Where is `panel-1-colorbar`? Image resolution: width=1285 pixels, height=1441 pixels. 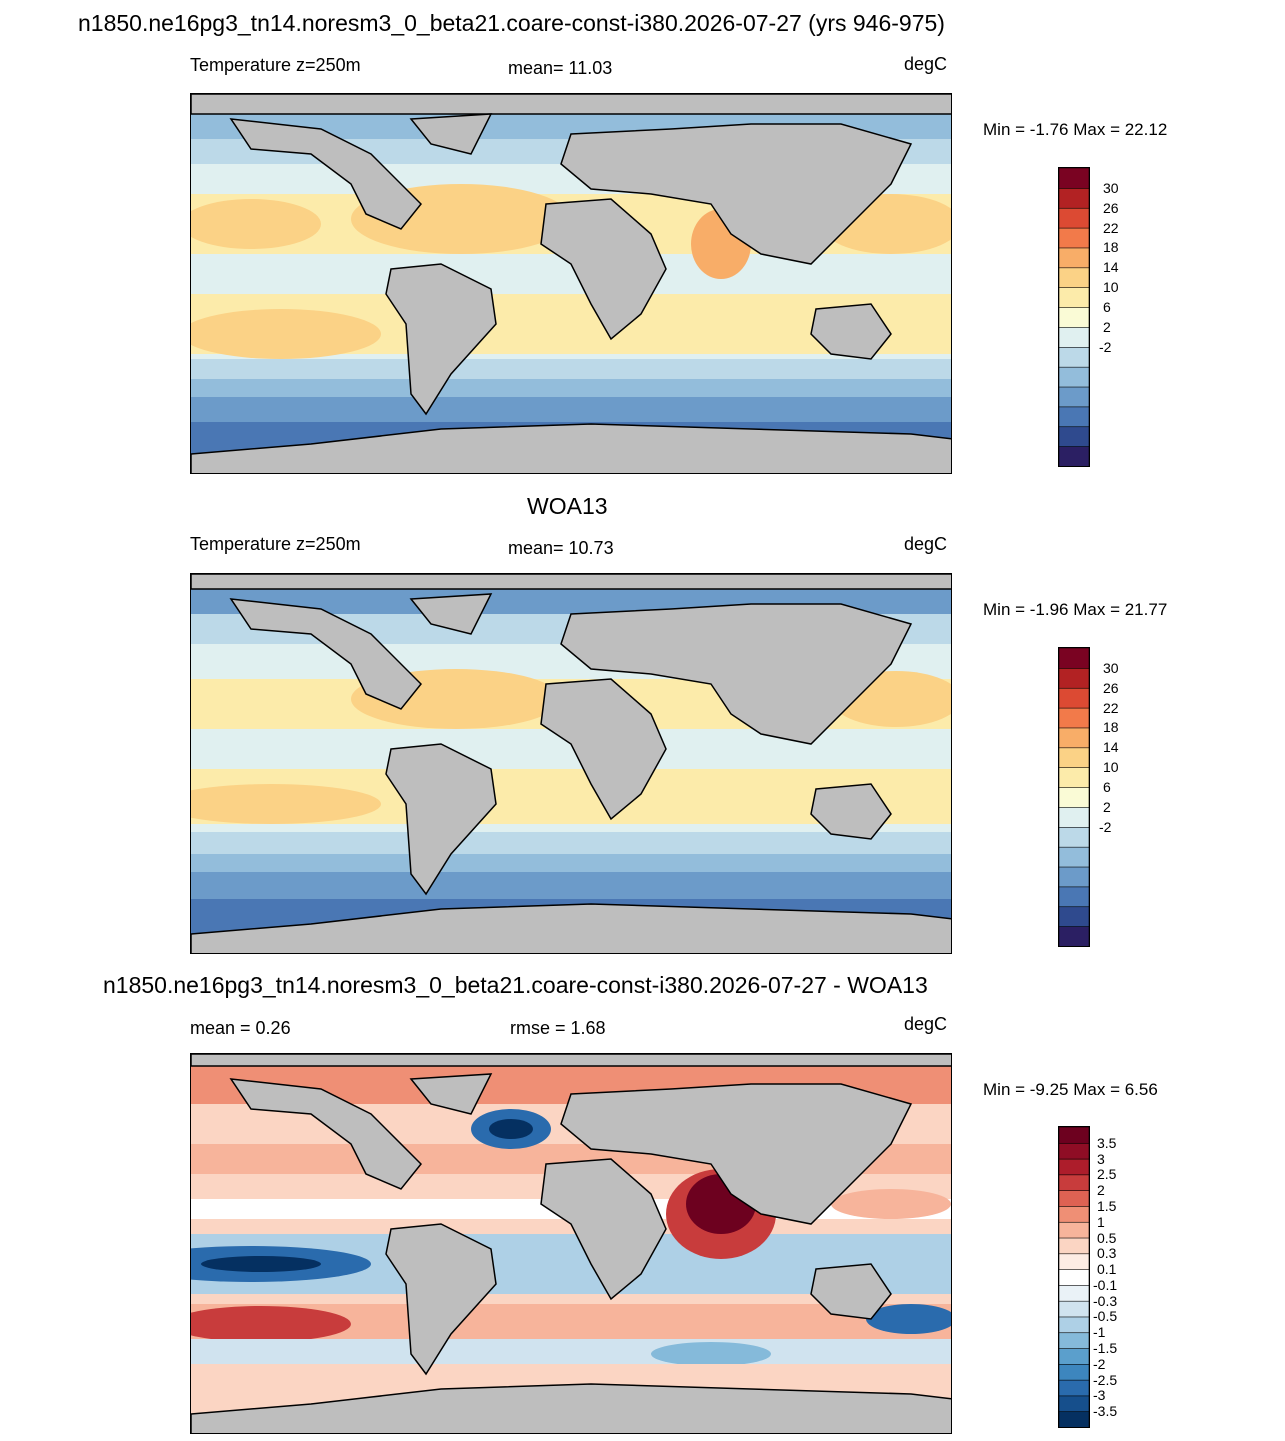 panel-1-colorbar is located at coordinates (1074, 317).